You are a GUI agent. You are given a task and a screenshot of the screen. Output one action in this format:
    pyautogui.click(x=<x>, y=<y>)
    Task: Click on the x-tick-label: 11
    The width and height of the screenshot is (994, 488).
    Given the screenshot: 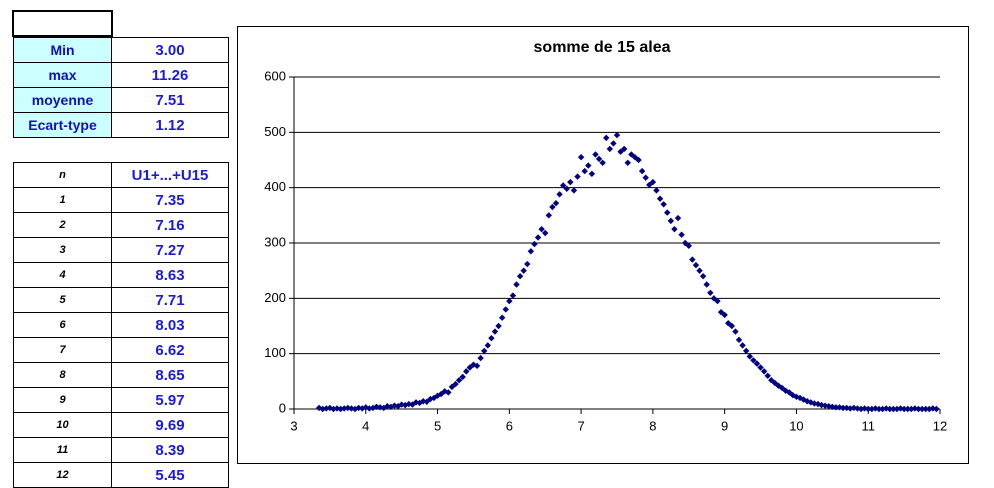 What is the action you would take?
    pyautogui.click(x=868, y=425)
    